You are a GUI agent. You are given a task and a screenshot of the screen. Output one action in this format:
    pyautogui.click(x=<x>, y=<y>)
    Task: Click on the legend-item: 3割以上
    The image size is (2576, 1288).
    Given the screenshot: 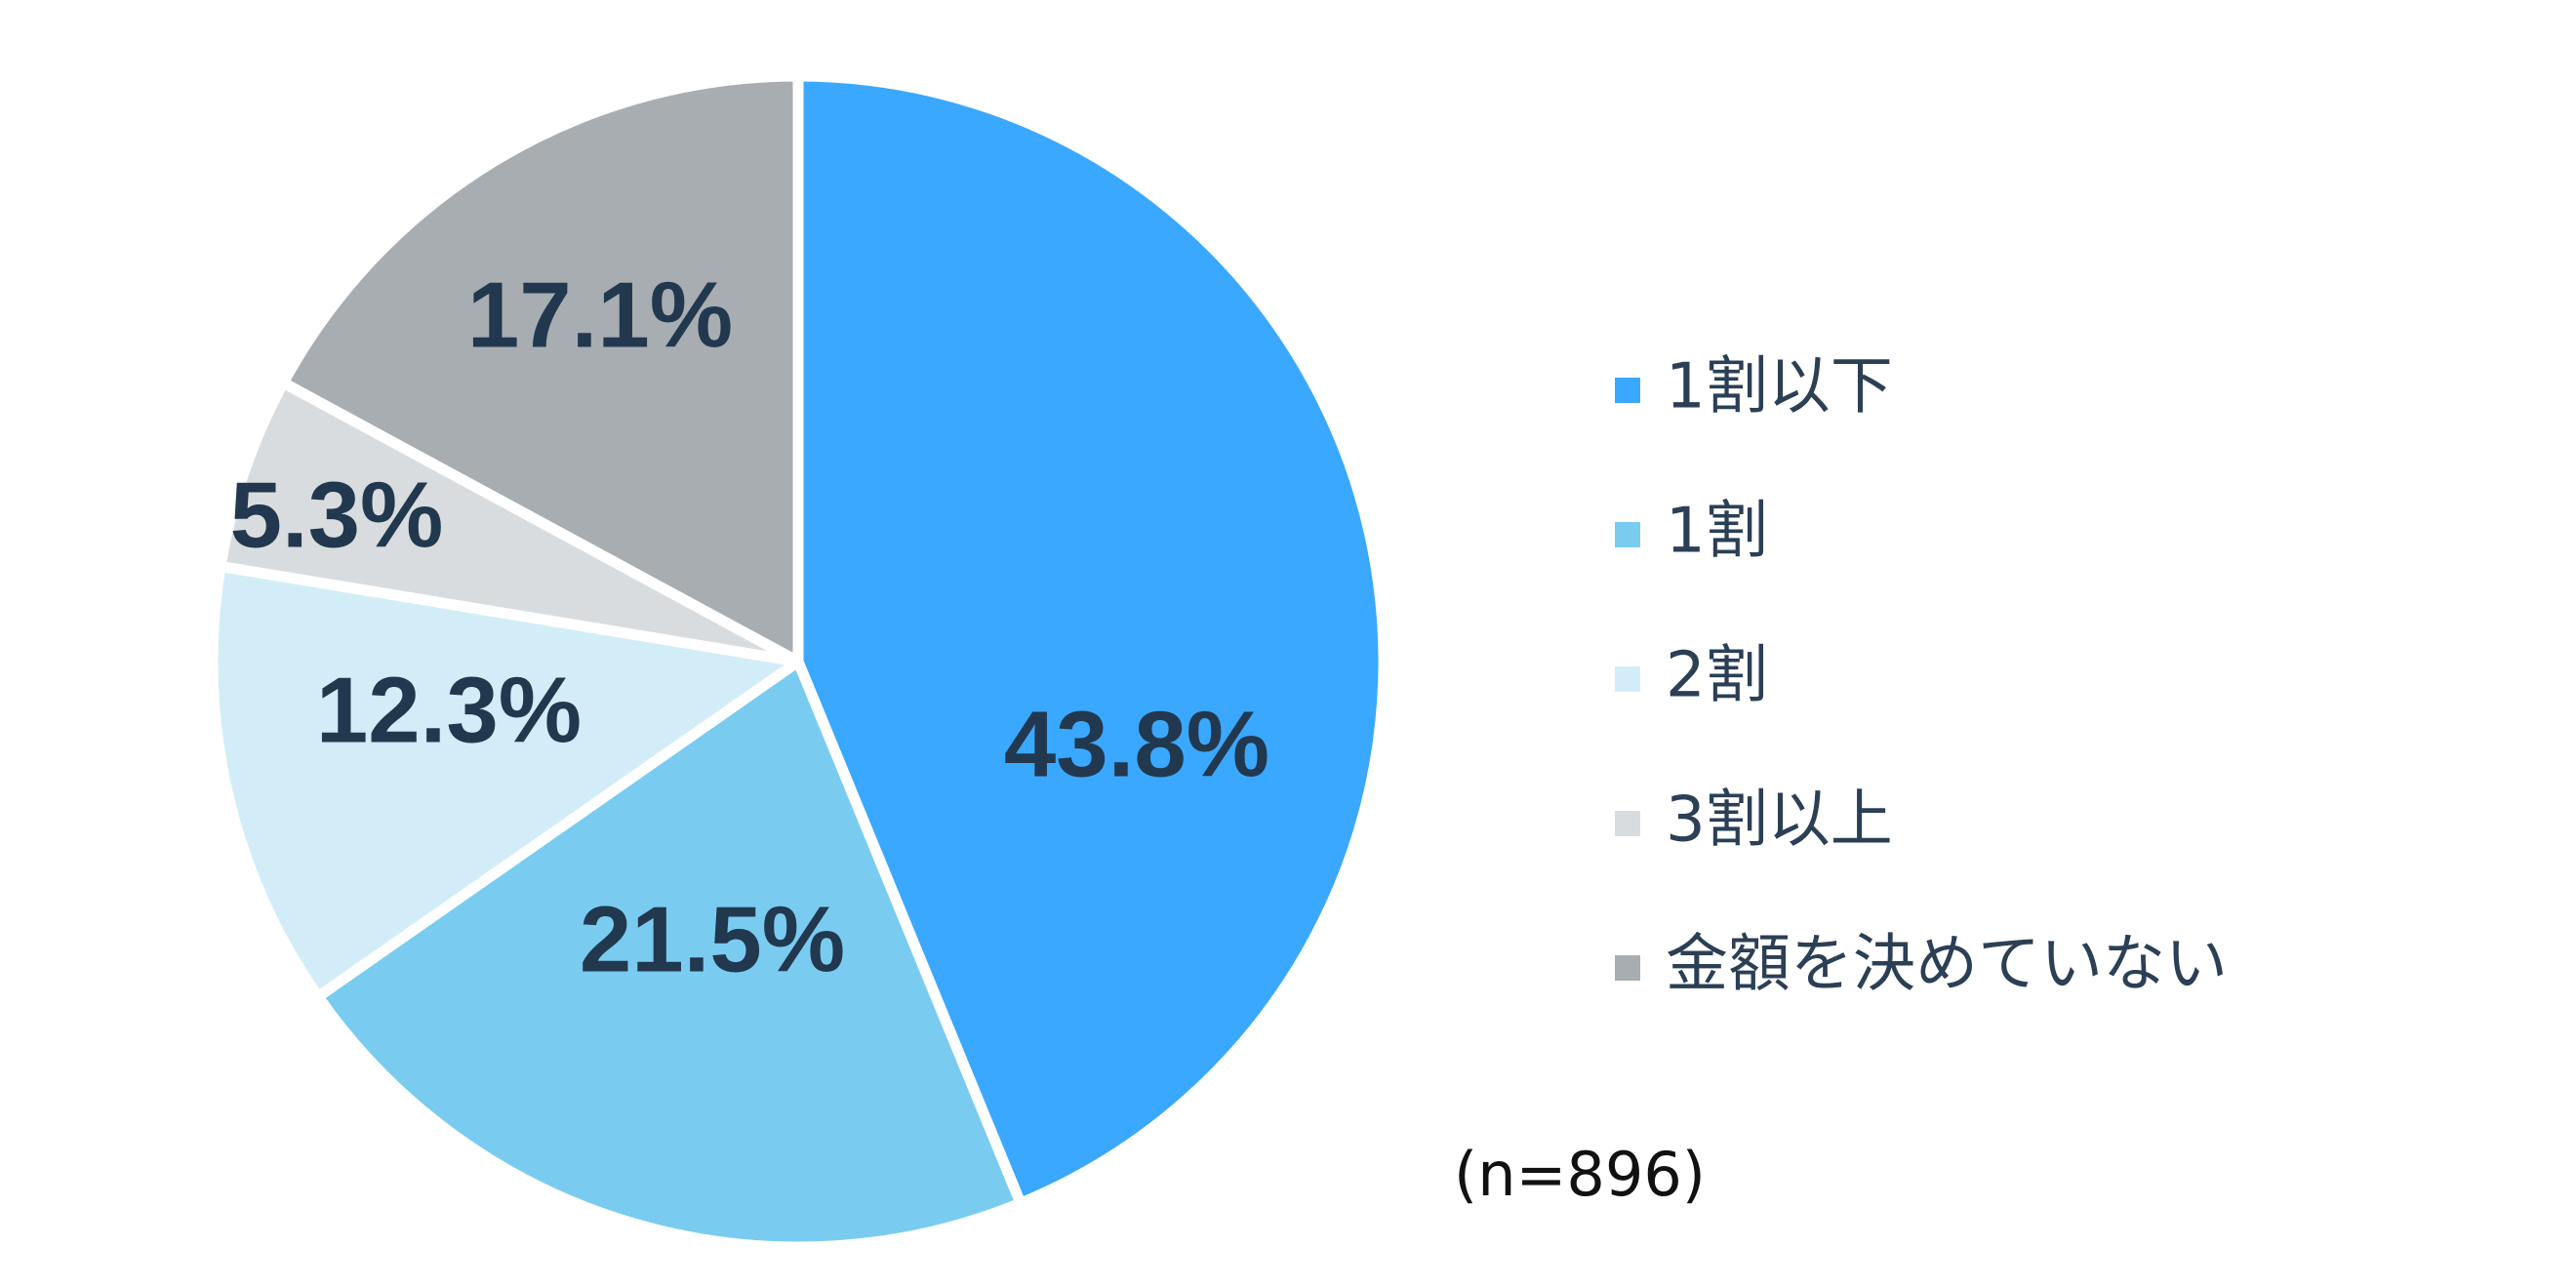 What is the action you would take?
    pyautogui.click(x=1754, y=821)
    